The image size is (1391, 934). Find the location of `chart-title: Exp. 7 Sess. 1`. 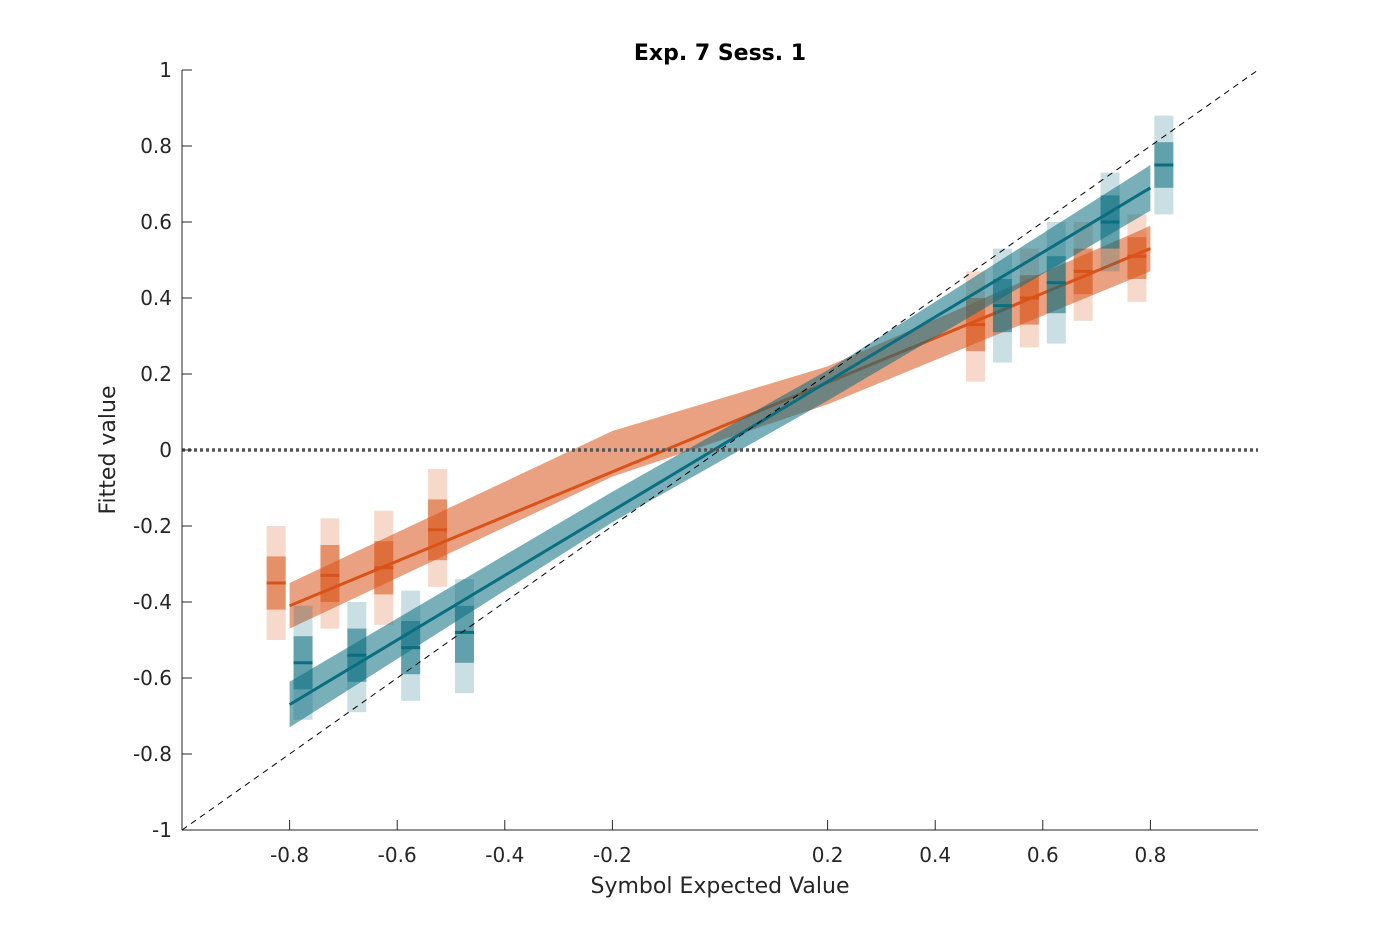

chart-title: Exp. 7 Sess. 1 is located at coordinates (720, 53).